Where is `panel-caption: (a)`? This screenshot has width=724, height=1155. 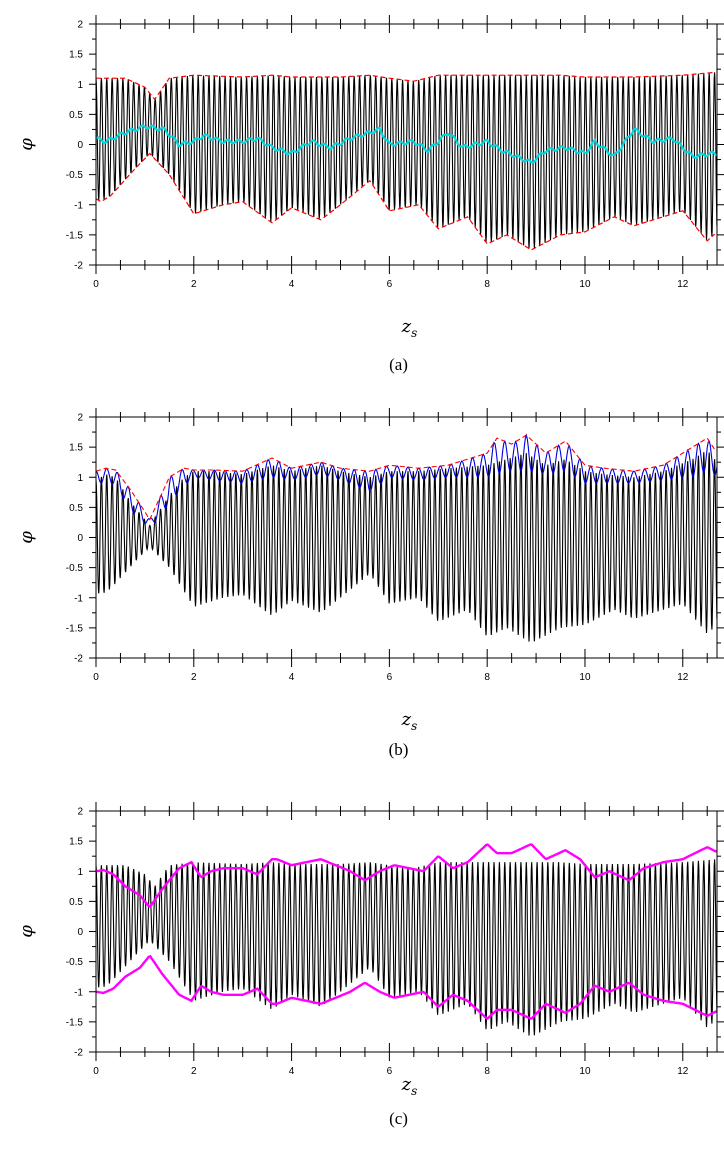 panel-caption: (a) is located at coordinates (398, 364).